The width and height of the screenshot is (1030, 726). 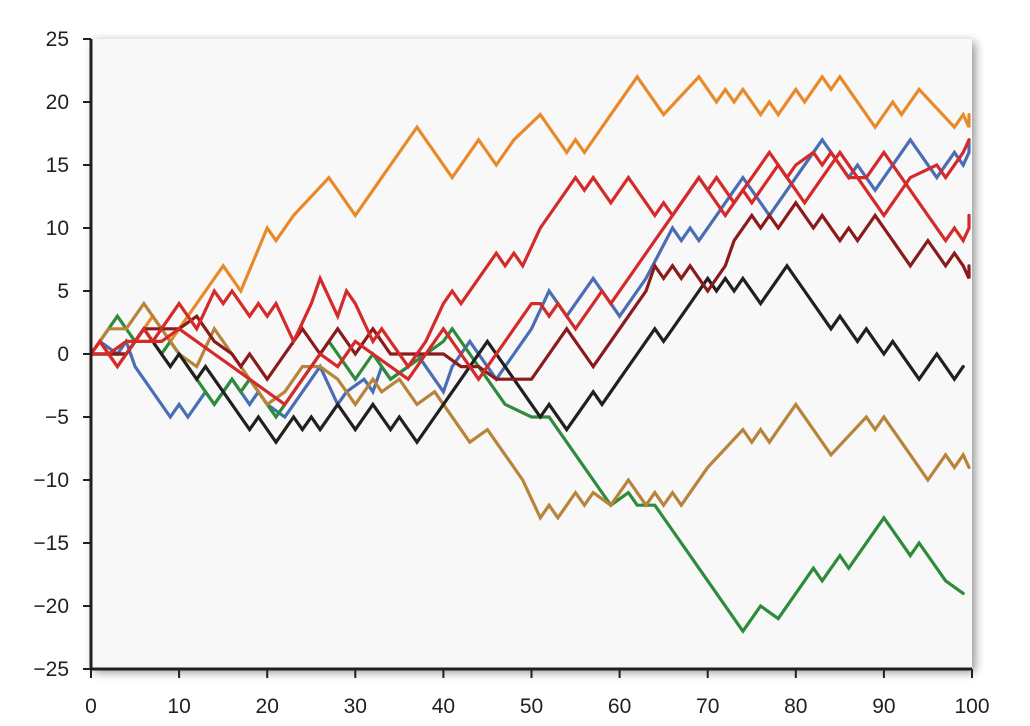 I want to click on y-tick-label: 0, so click(x=63, y=354).